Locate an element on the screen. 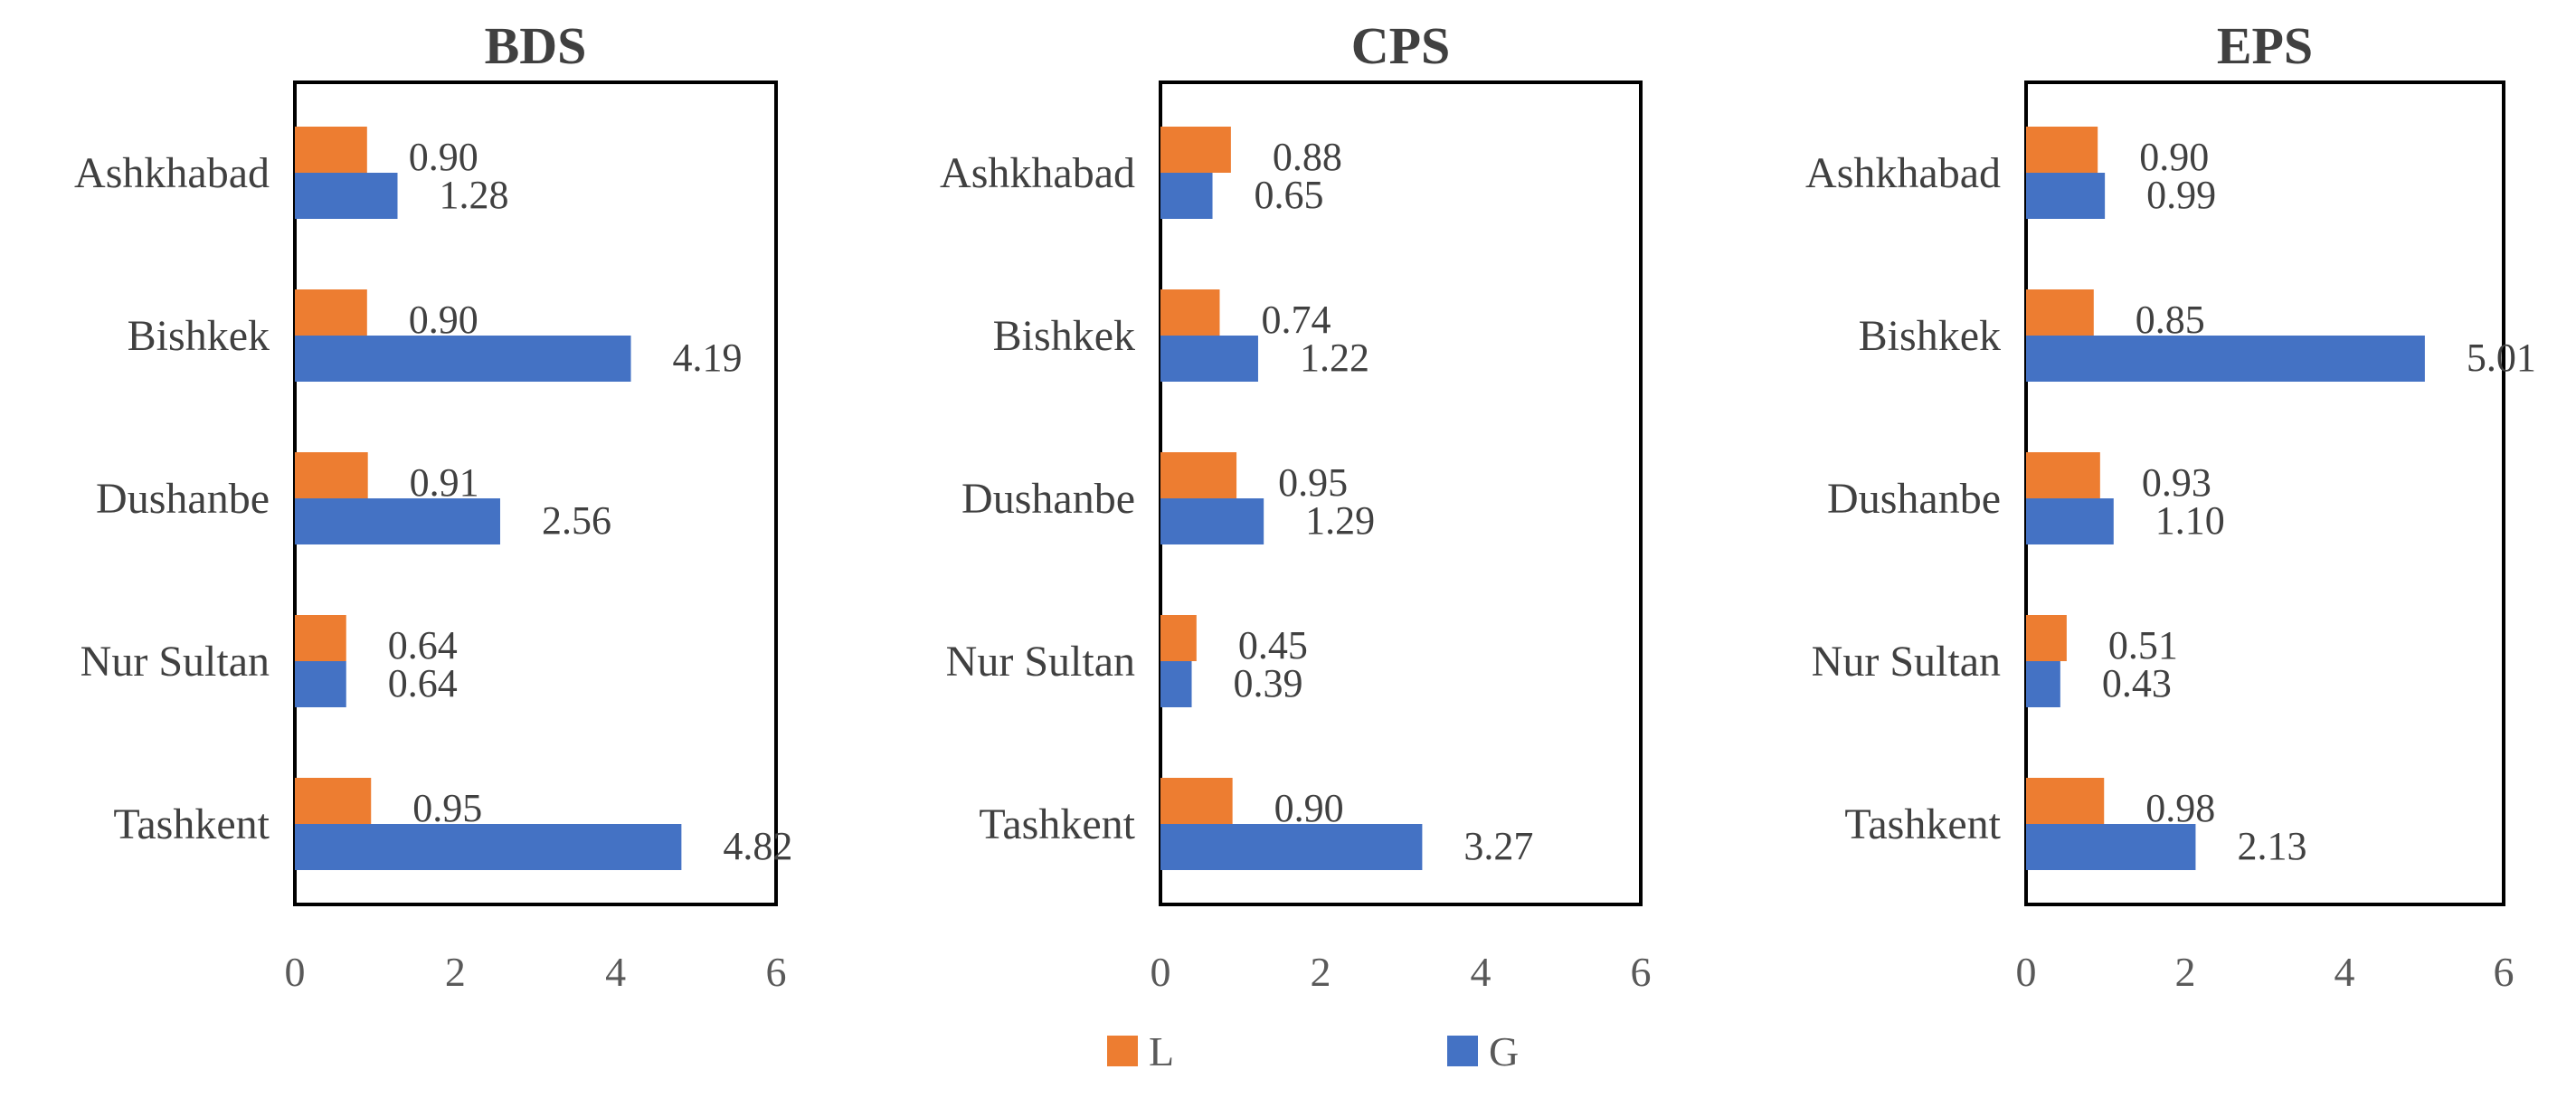 The width and height of the screenshot is (2576, 1098). cps-category-label-dushanbe: Dushanbe is located at coordinates (1048, 499).